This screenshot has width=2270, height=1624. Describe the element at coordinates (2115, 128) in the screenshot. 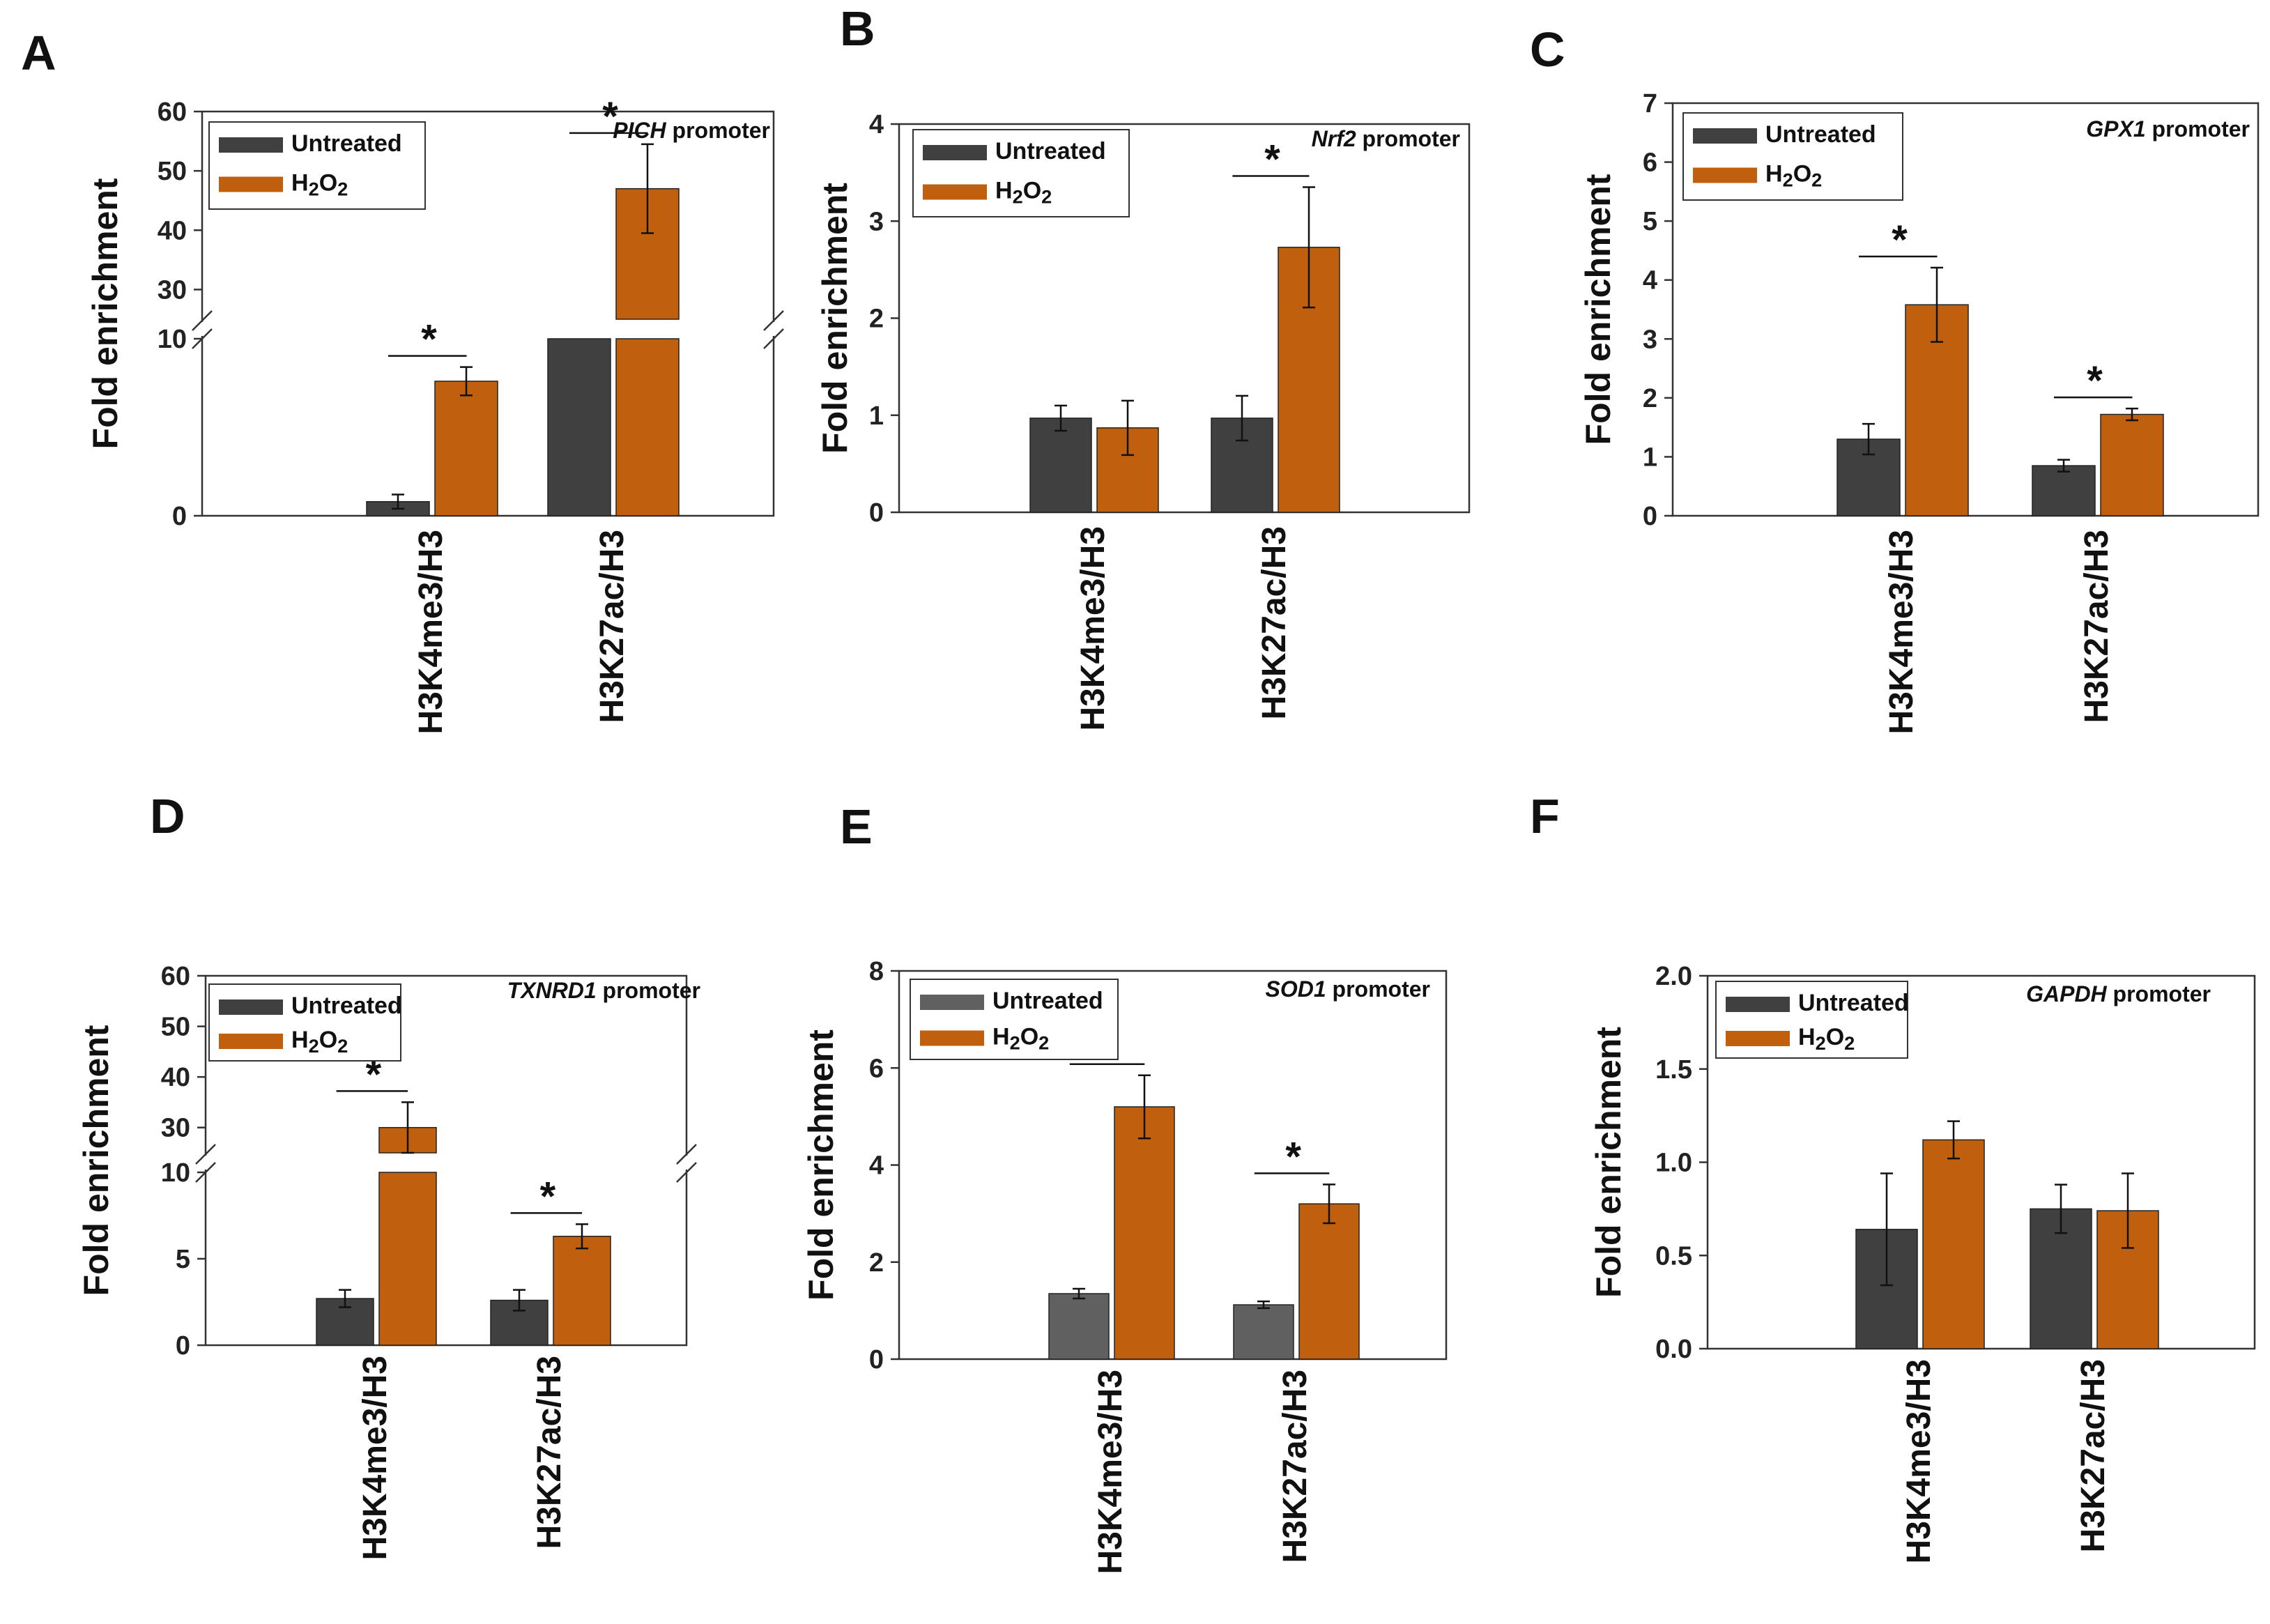

I see `gene-name: GPX1` at that location.